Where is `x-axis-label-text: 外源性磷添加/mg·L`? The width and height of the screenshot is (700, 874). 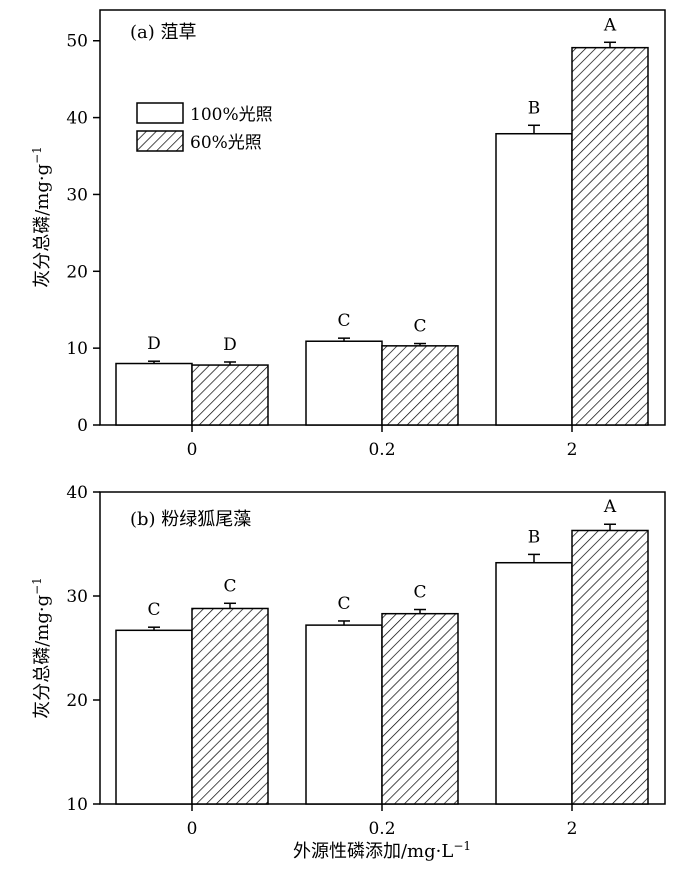
x-axis-label-text: 外源性磷添加/mg·L is located at coordinates (373, 851).